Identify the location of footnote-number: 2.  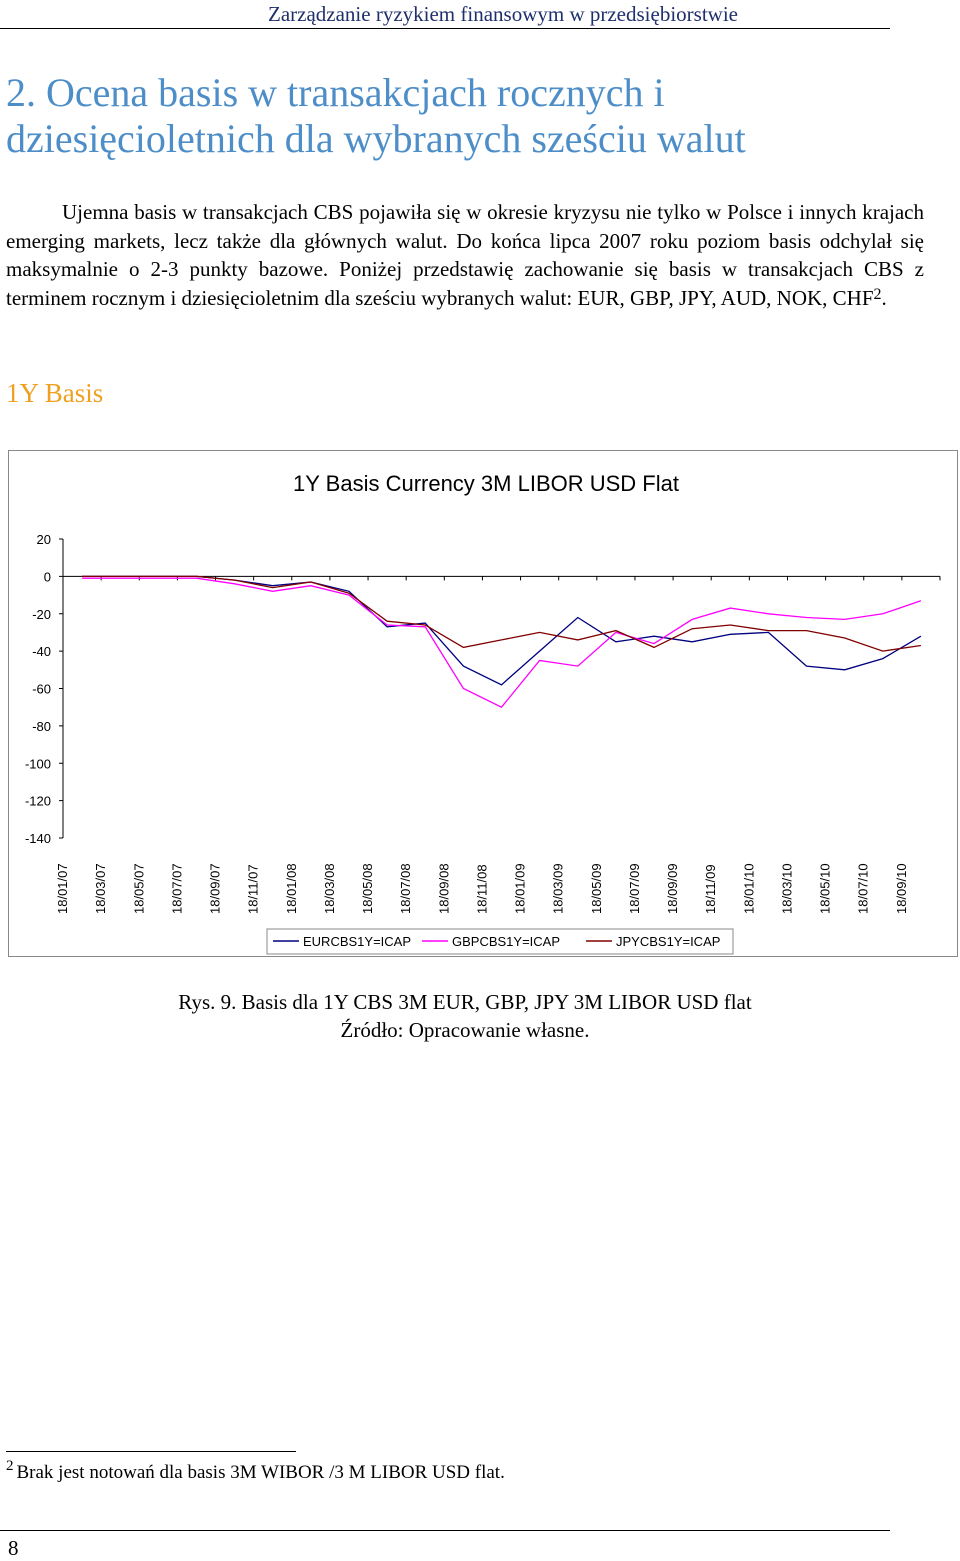
(10, 1466).